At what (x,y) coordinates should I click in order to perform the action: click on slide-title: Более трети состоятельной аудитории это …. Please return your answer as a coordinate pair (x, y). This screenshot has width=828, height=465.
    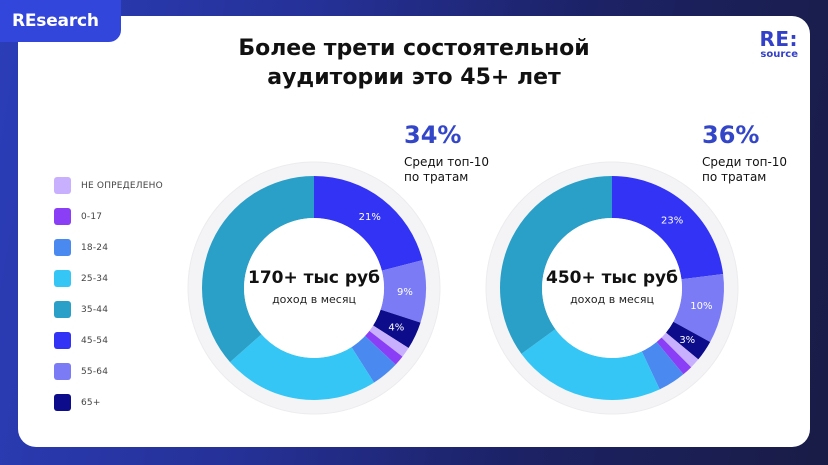
    Looking at the image, I should click on (414, 63).